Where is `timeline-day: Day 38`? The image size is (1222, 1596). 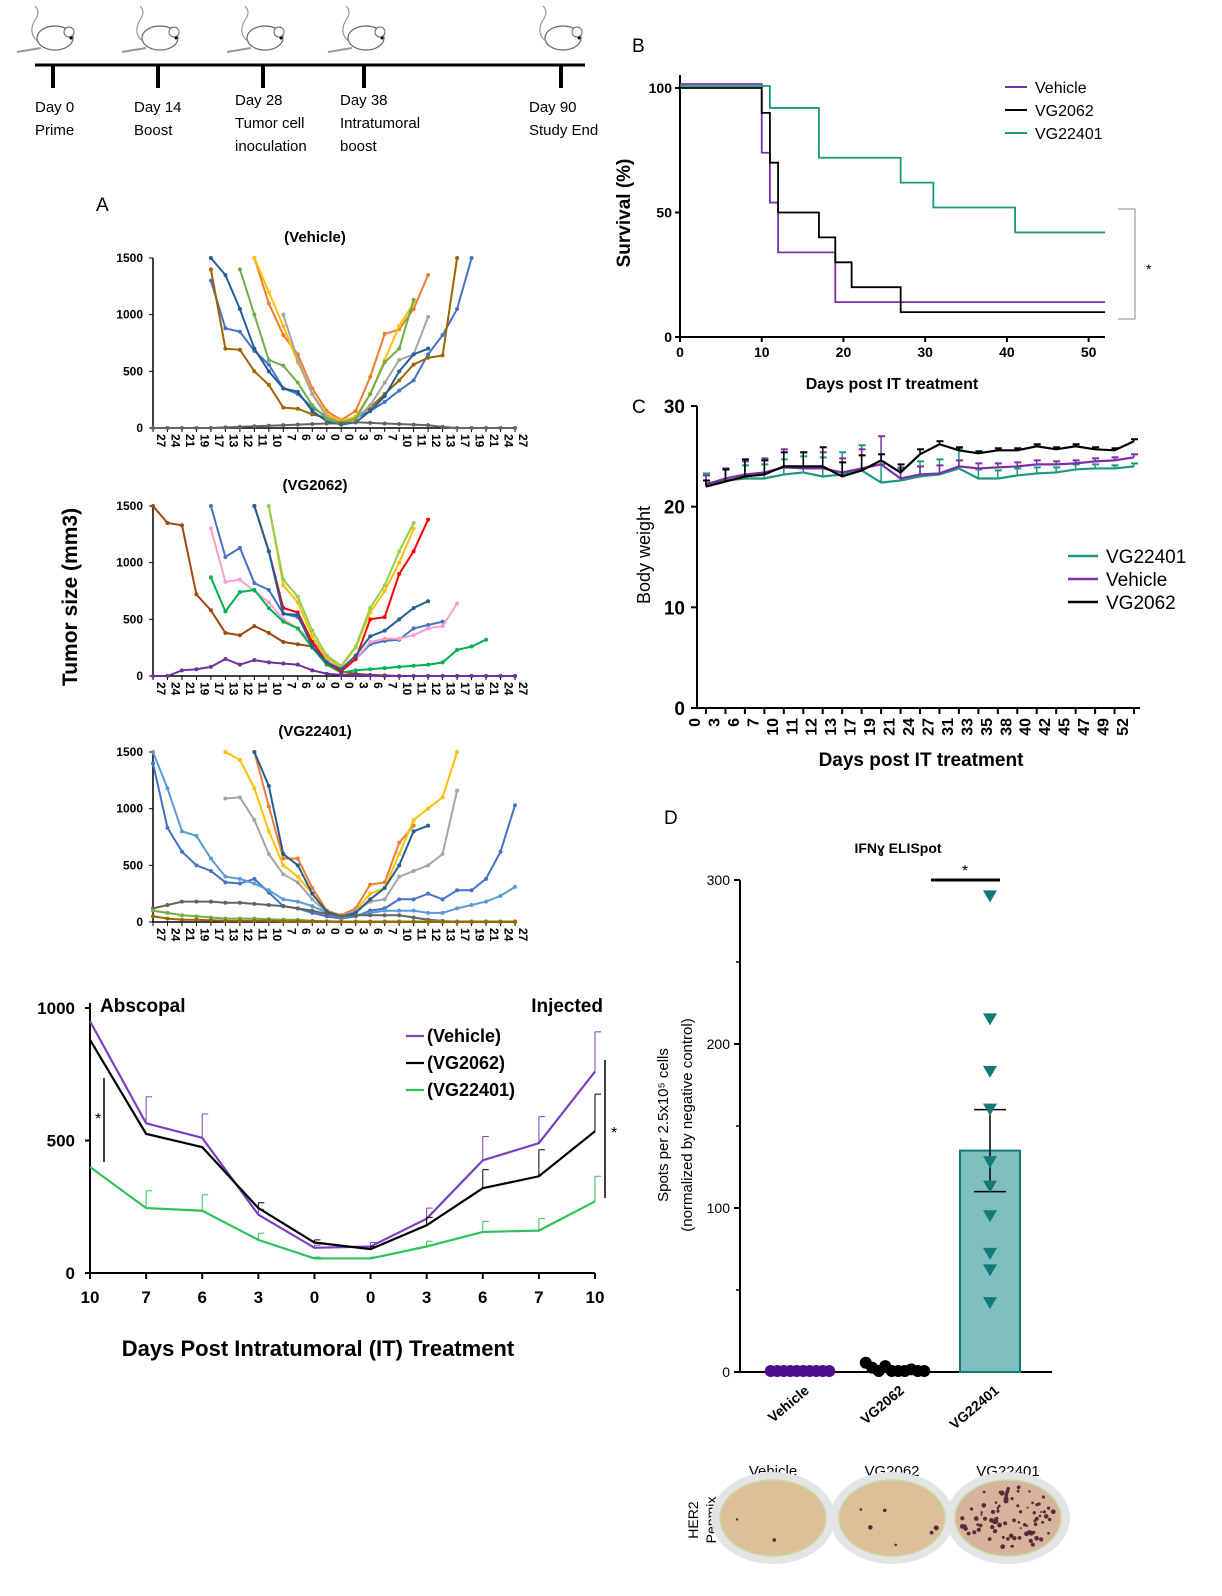 timeline-day: Day 38 is located at coordinates (364, 100).